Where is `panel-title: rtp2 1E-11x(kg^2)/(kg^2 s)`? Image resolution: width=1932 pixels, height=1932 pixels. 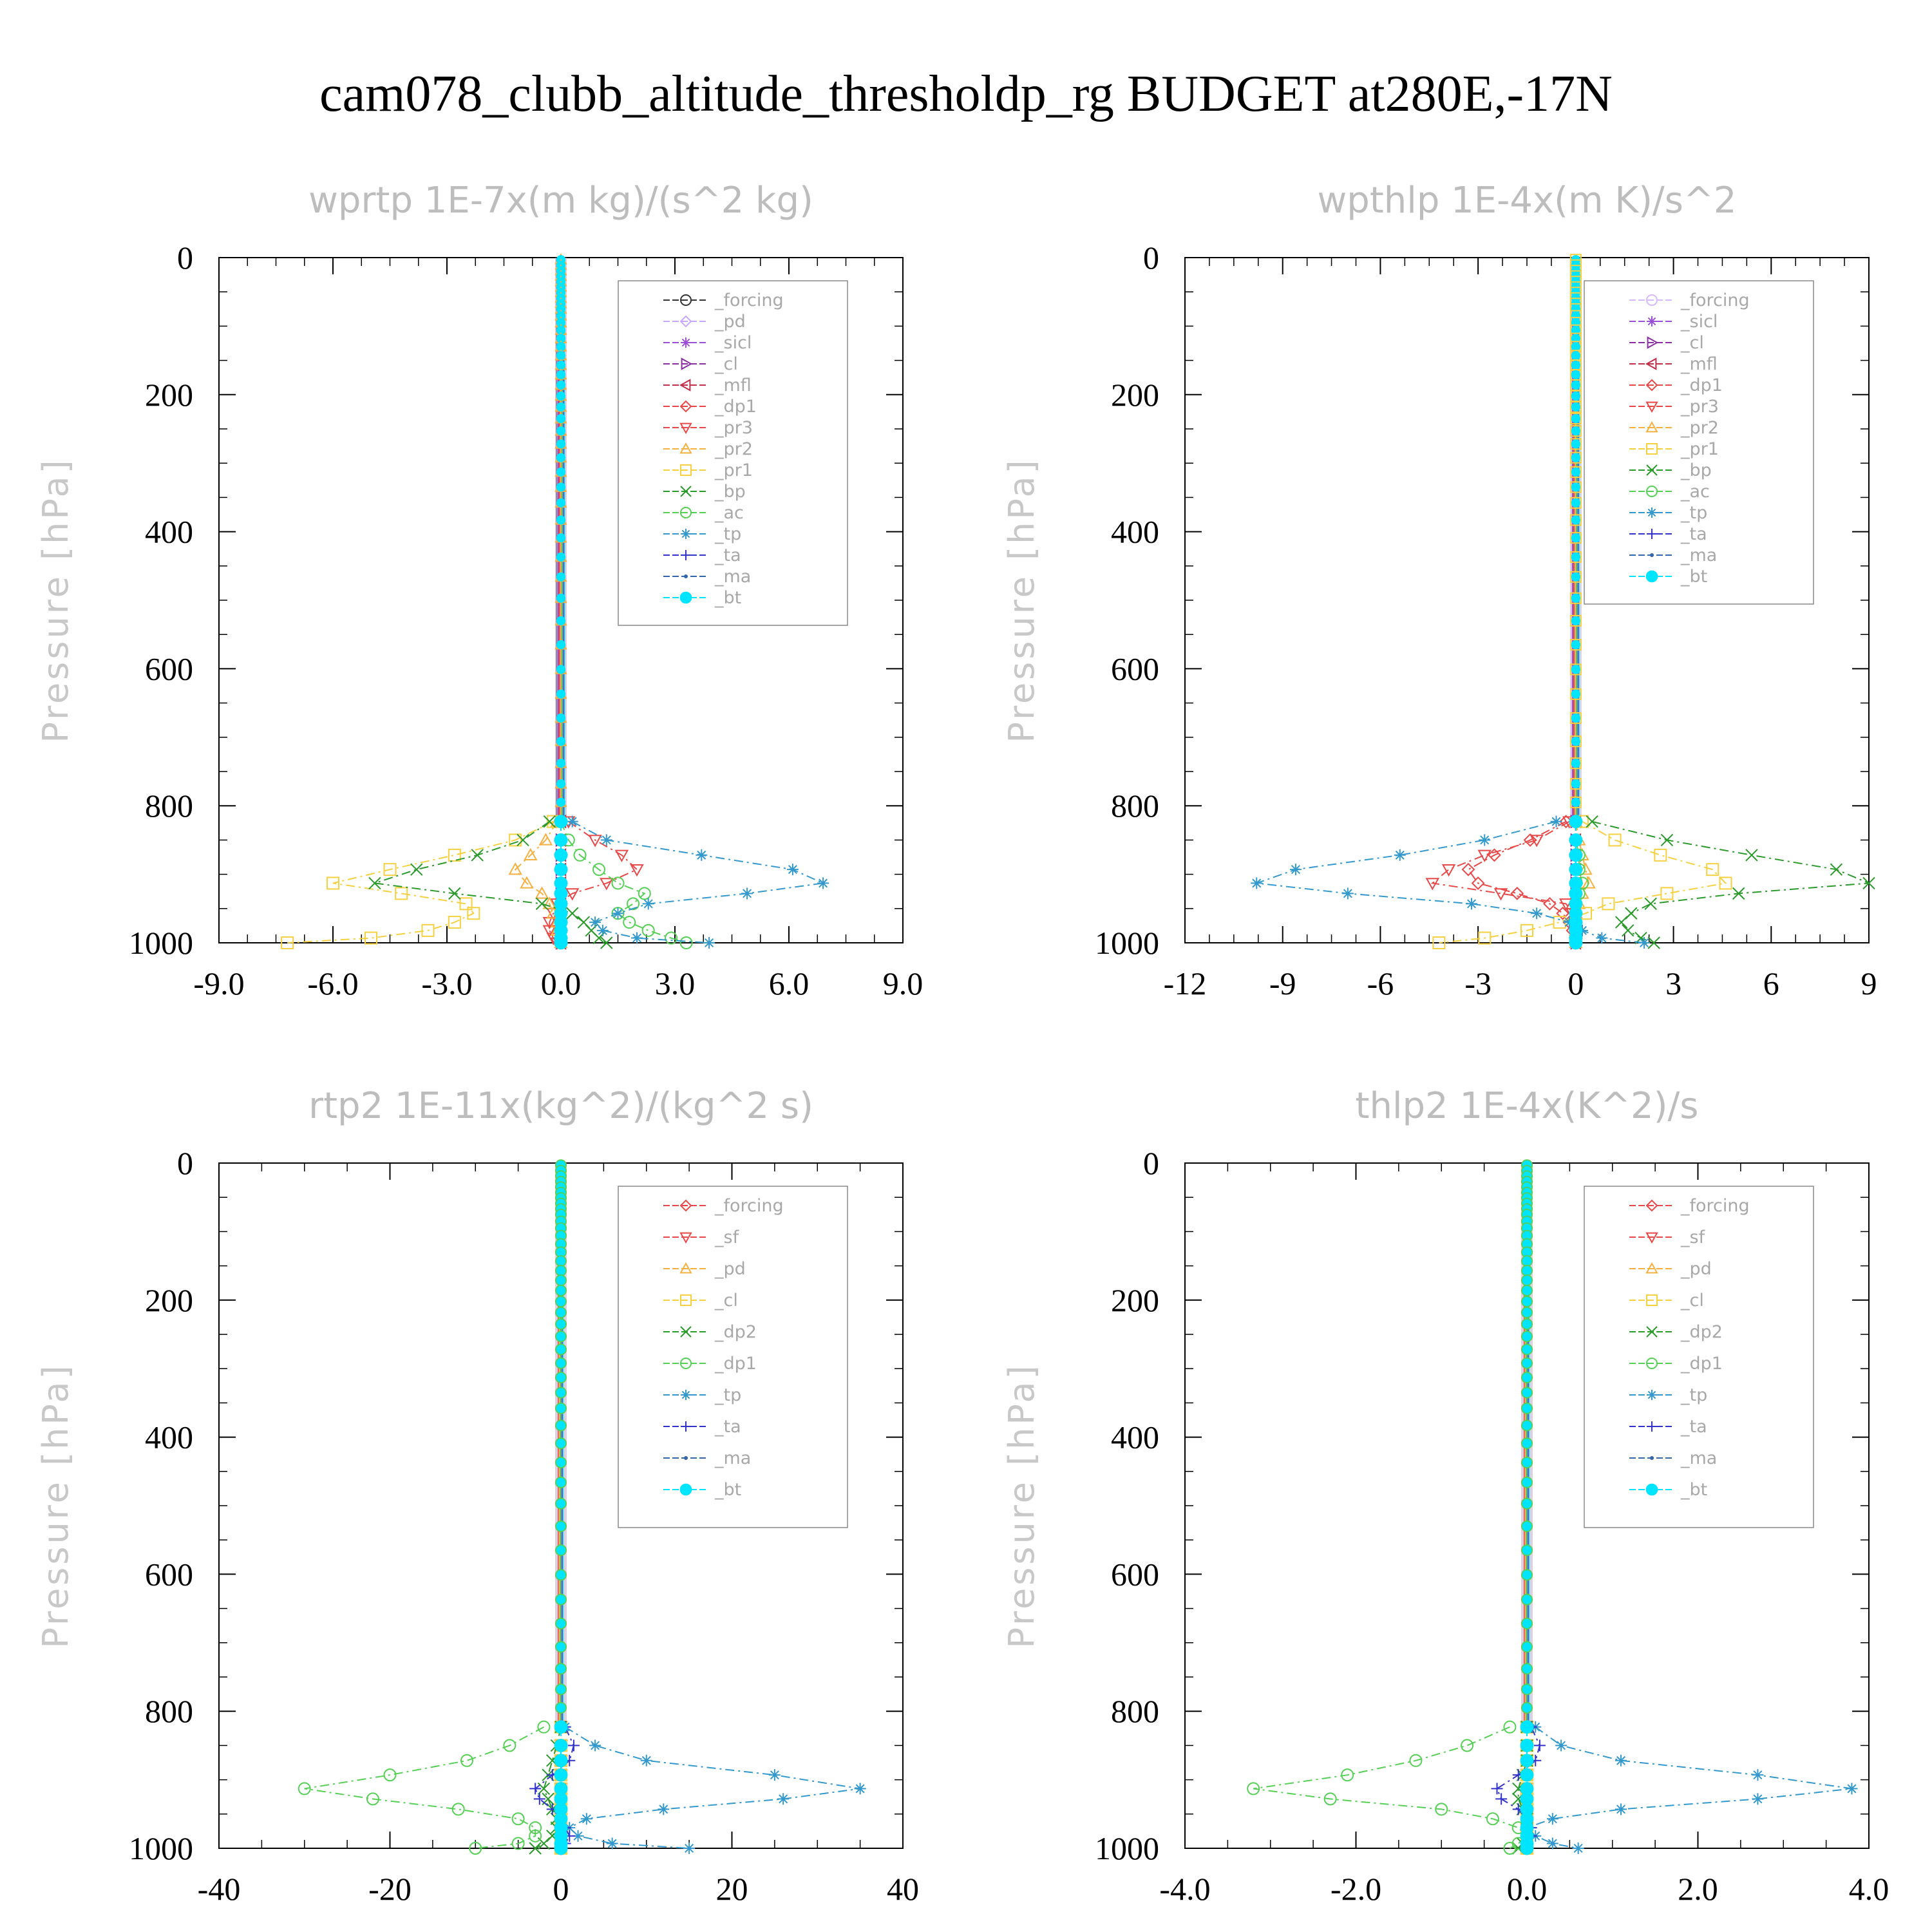
panel-title: rtp2 1E-11x(kg^2)/(kg^2 s) is located at coordinates (560, 1106).